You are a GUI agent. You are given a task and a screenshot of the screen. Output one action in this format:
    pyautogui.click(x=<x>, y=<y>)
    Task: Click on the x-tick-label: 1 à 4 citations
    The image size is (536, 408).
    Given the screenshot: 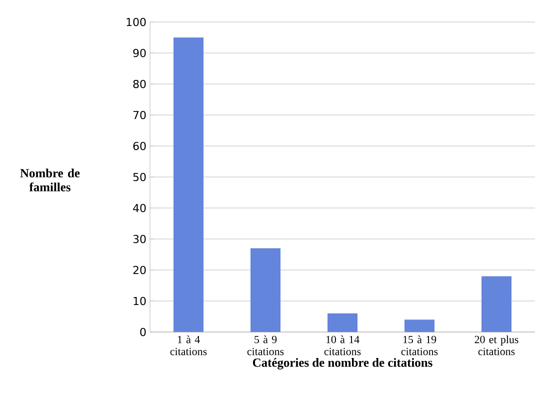 What is the action you would take?
    pyautogui.click(x=188, y=346)
    